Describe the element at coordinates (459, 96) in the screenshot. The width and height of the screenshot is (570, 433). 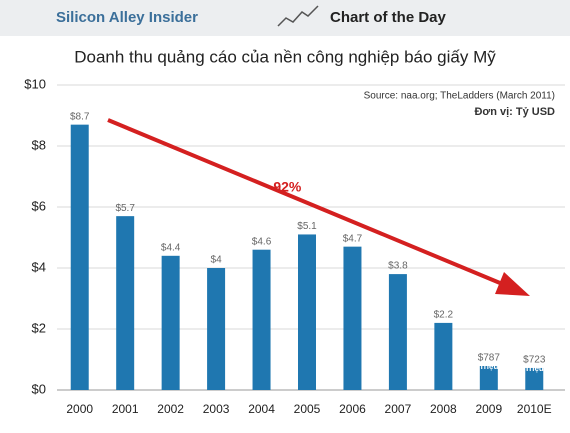
I see `source: Source: naa.org; TheLadders (March 2011)` at that location.